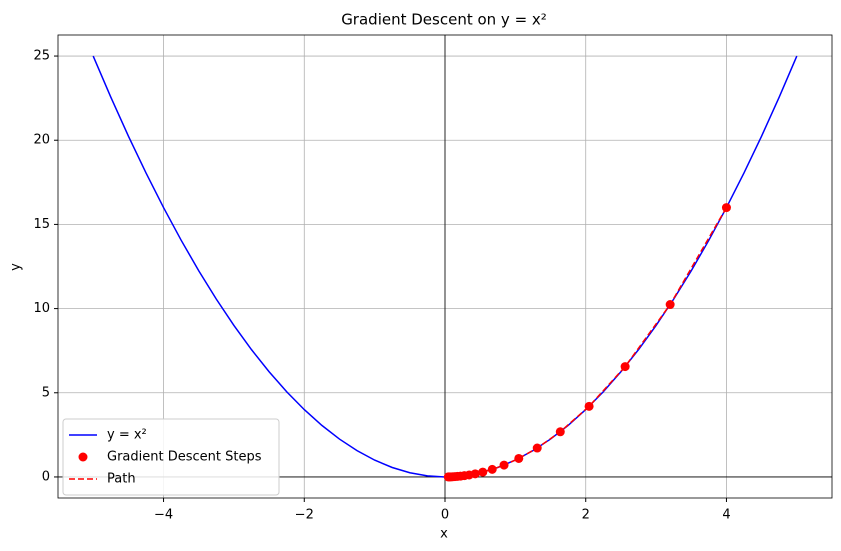 Image resolution: width=841 pixels, height=551 pixels. Describe the element at coordinates (726, 515) in the screenshot. I see `x-tick-label: 4` at that location.